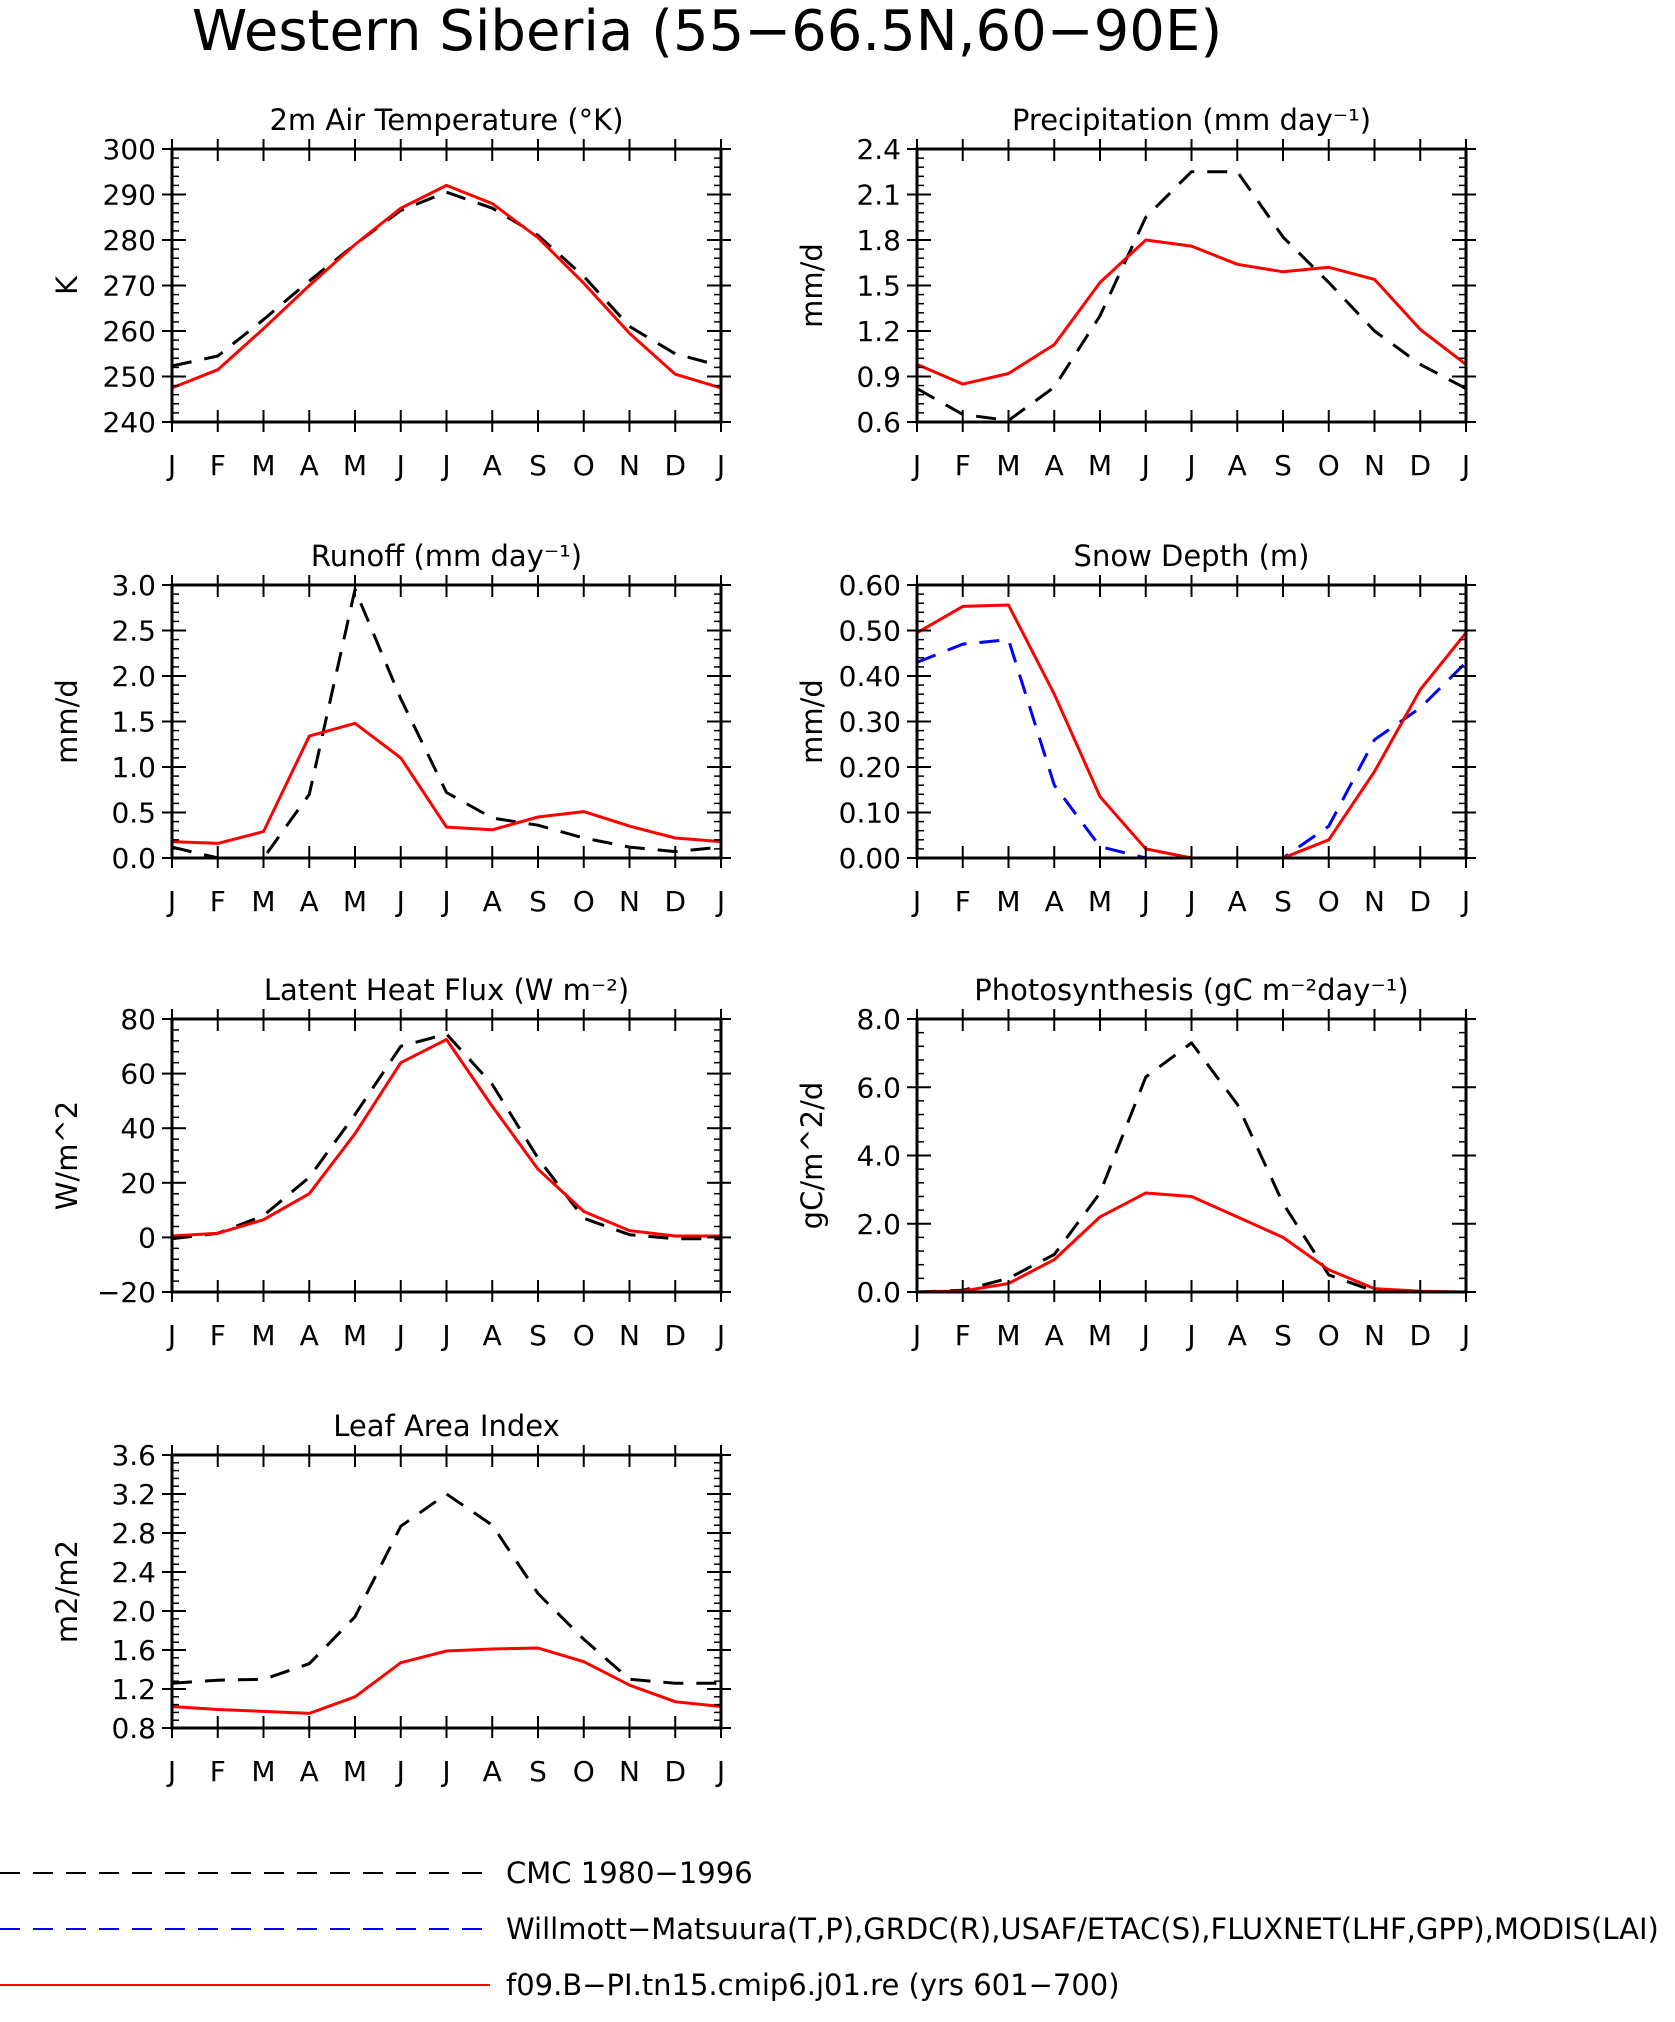  I want to click on y-tick-label: 4.0, so click(878, 1156).